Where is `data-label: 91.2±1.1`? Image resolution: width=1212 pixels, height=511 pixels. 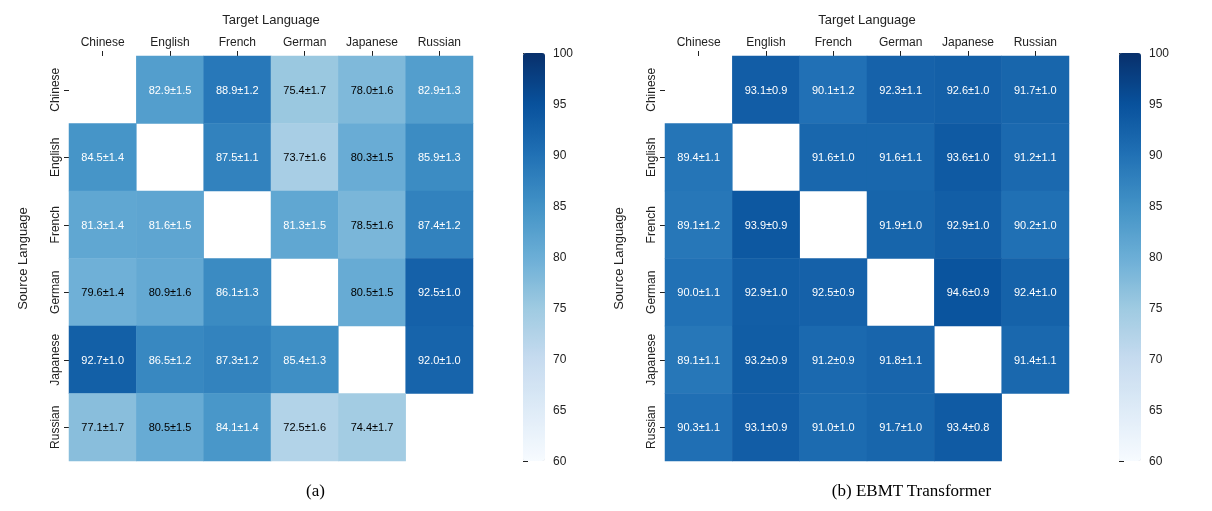
data-label: 91.2±1.1 is located at coordinates (1035, 157).